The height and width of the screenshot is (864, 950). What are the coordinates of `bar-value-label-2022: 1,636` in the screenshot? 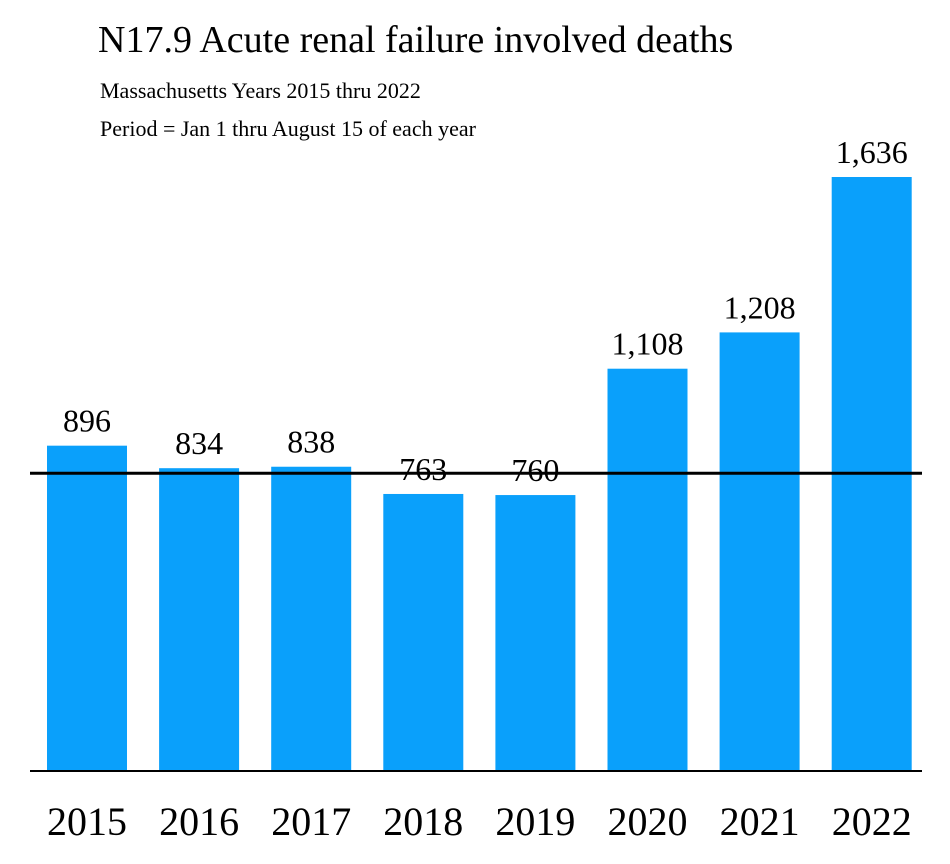 It's located at (872, 152).